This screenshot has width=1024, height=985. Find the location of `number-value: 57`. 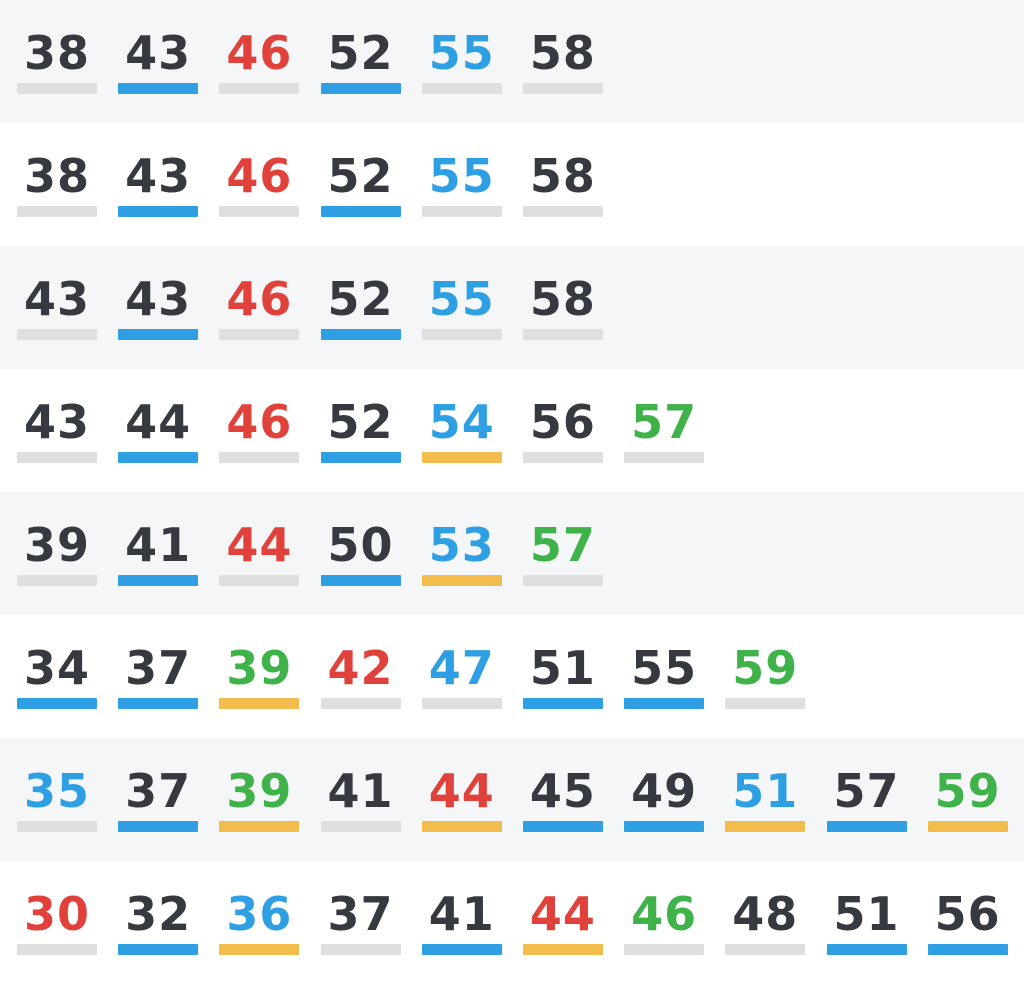

number-value: 57 is located at coordinates (866, 791).